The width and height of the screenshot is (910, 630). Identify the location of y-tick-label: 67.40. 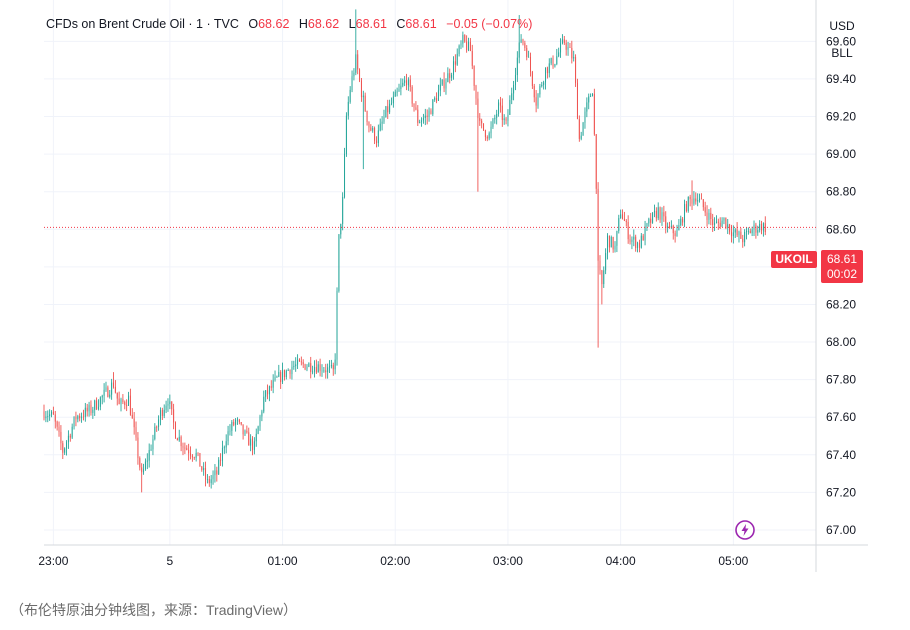
(841, 455).